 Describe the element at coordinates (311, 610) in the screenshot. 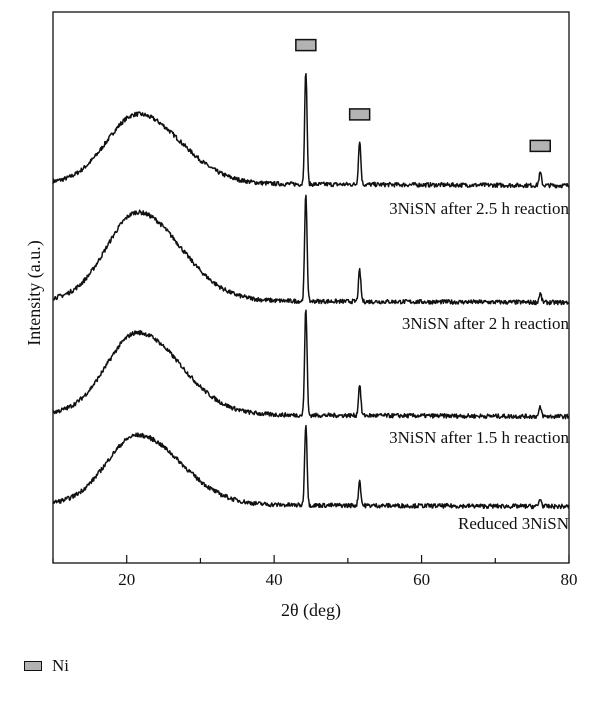

I see `x-axis-label: 2θ (deg)` at that location.